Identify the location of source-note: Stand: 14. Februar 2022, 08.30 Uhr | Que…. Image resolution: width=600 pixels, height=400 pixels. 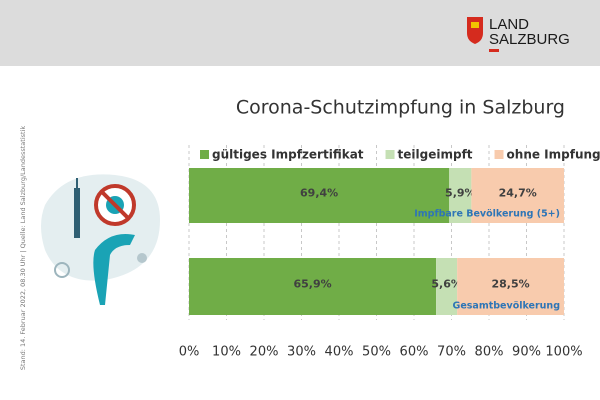
(23, 248).